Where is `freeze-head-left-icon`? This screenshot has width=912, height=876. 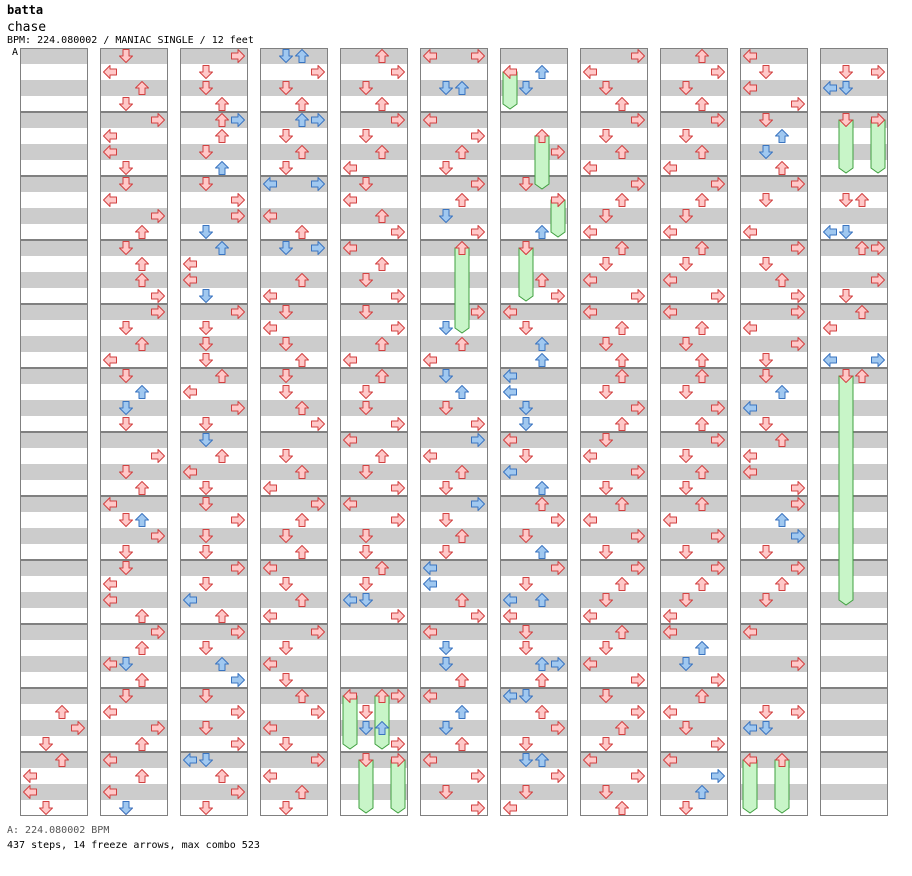
freeze-head-left-icon is located at coordinates (510, 72).